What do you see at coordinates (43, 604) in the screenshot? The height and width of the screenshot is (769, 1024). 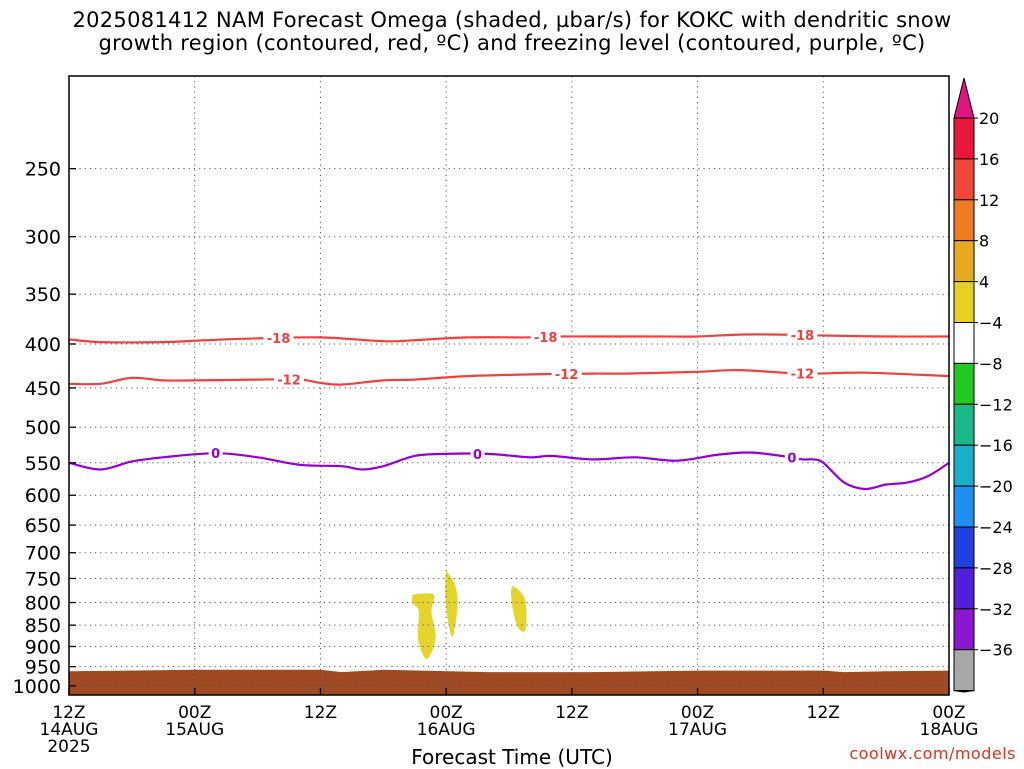 I see `y-tick-label: 800` at bounding box center [43, 604].